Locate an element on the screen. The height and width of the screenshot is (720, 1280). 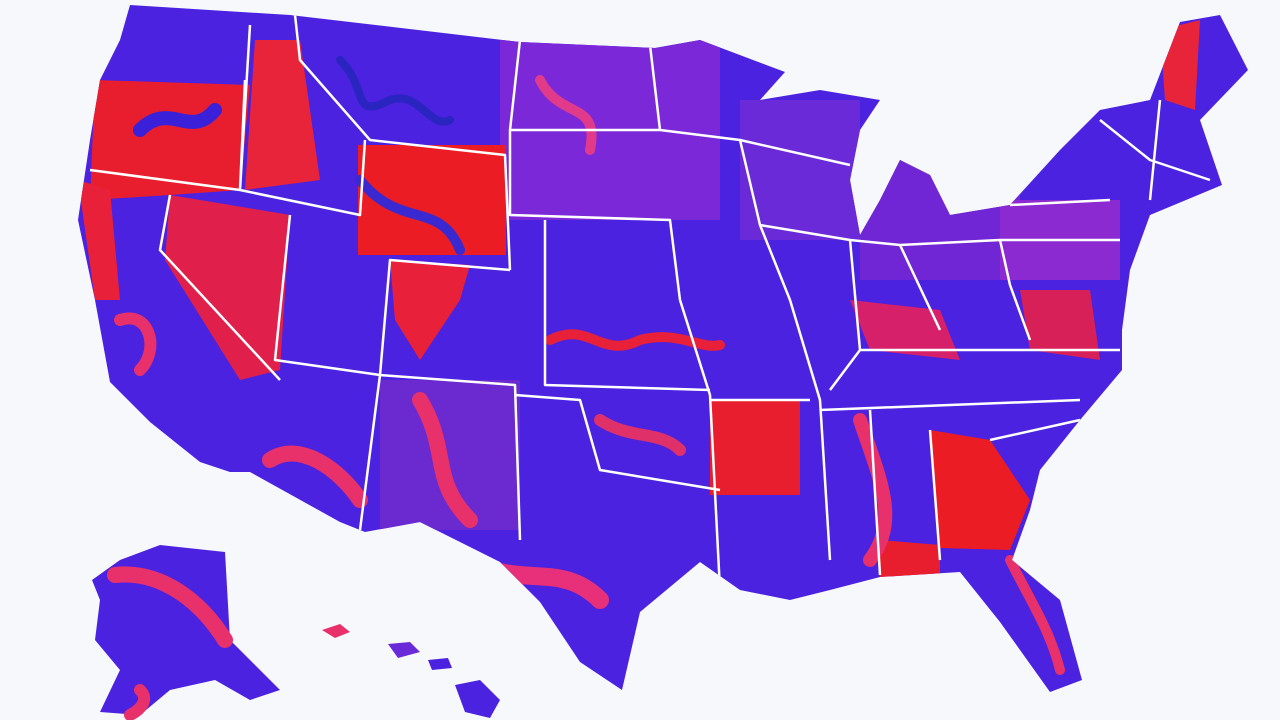
hawaii is located at coordinates (411, 671).